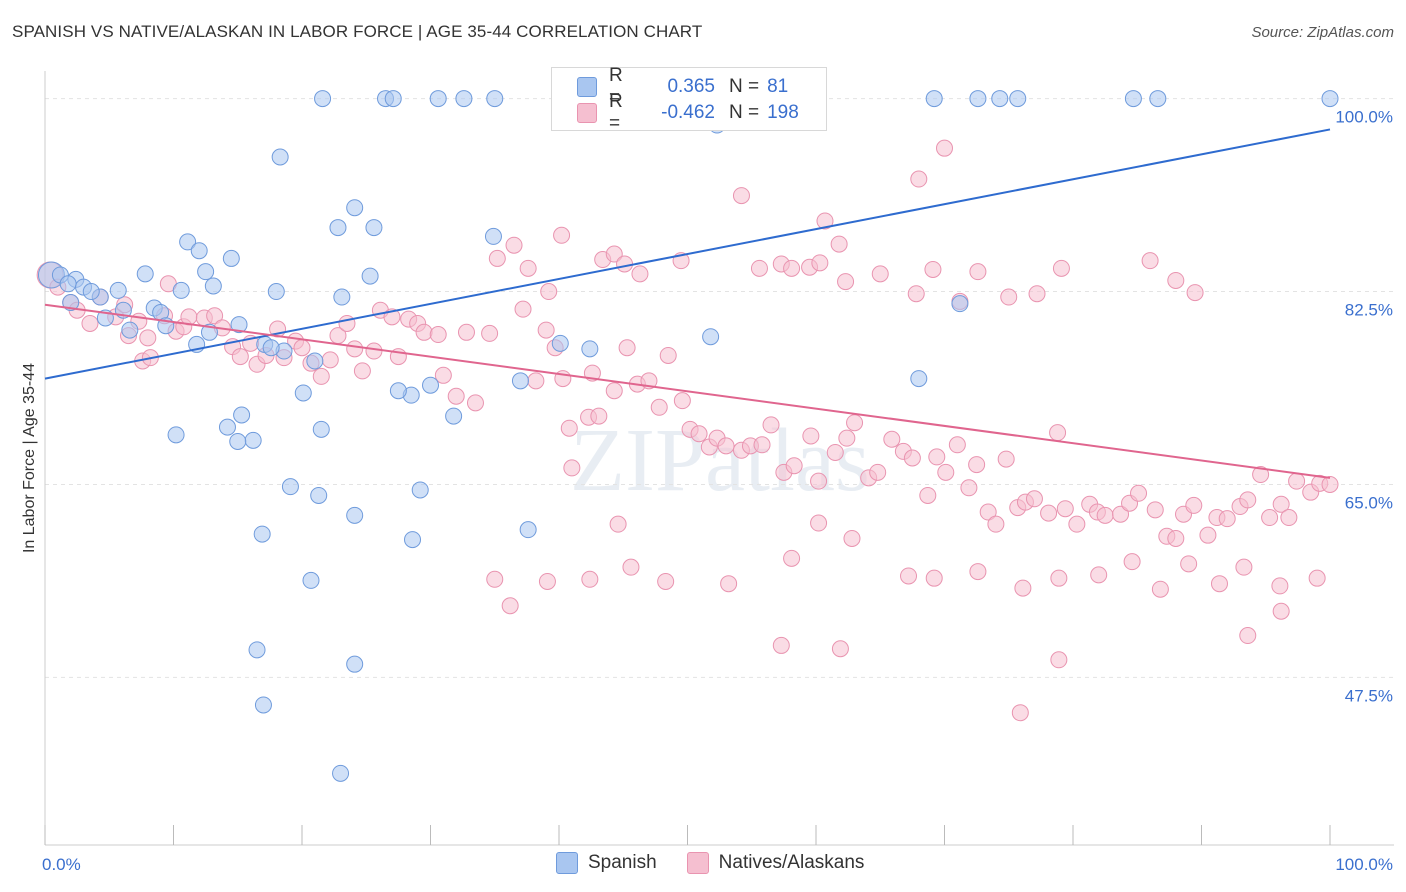  What do you see at coordinates (1369, 310) in the screenshot?
I see `y-tick-label: 82.5%` at bounding box center [1369, 310].